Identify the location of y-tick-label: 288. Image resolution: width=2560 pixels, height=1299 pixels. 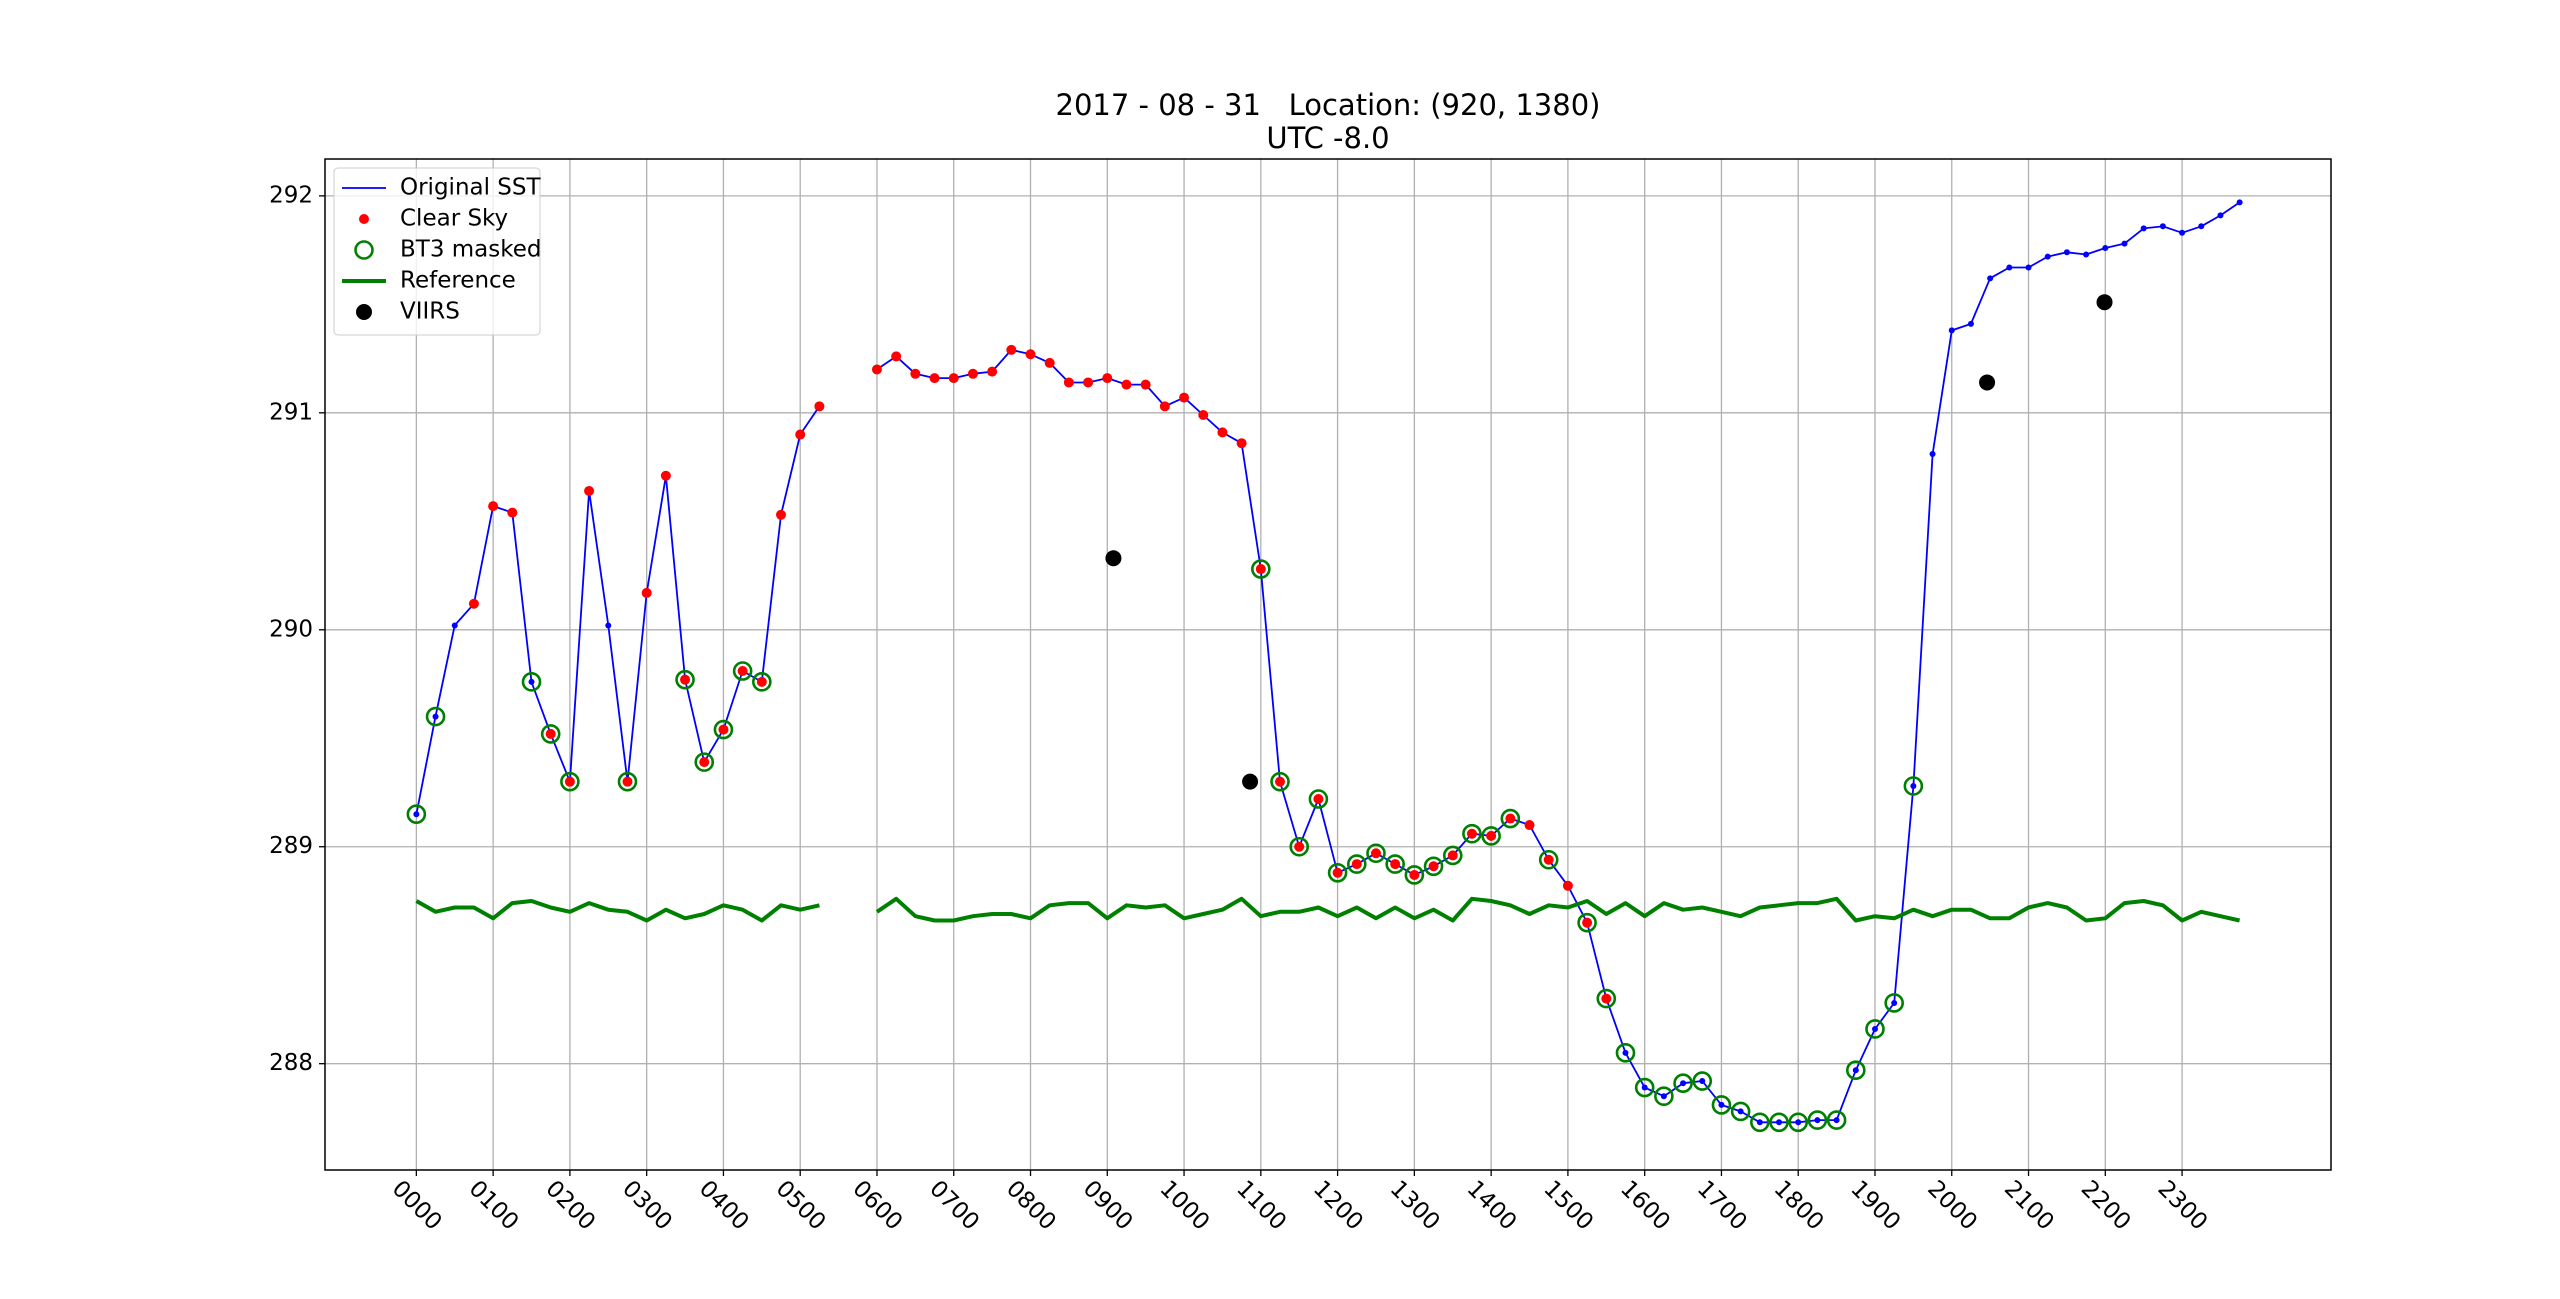
(291, 1063).